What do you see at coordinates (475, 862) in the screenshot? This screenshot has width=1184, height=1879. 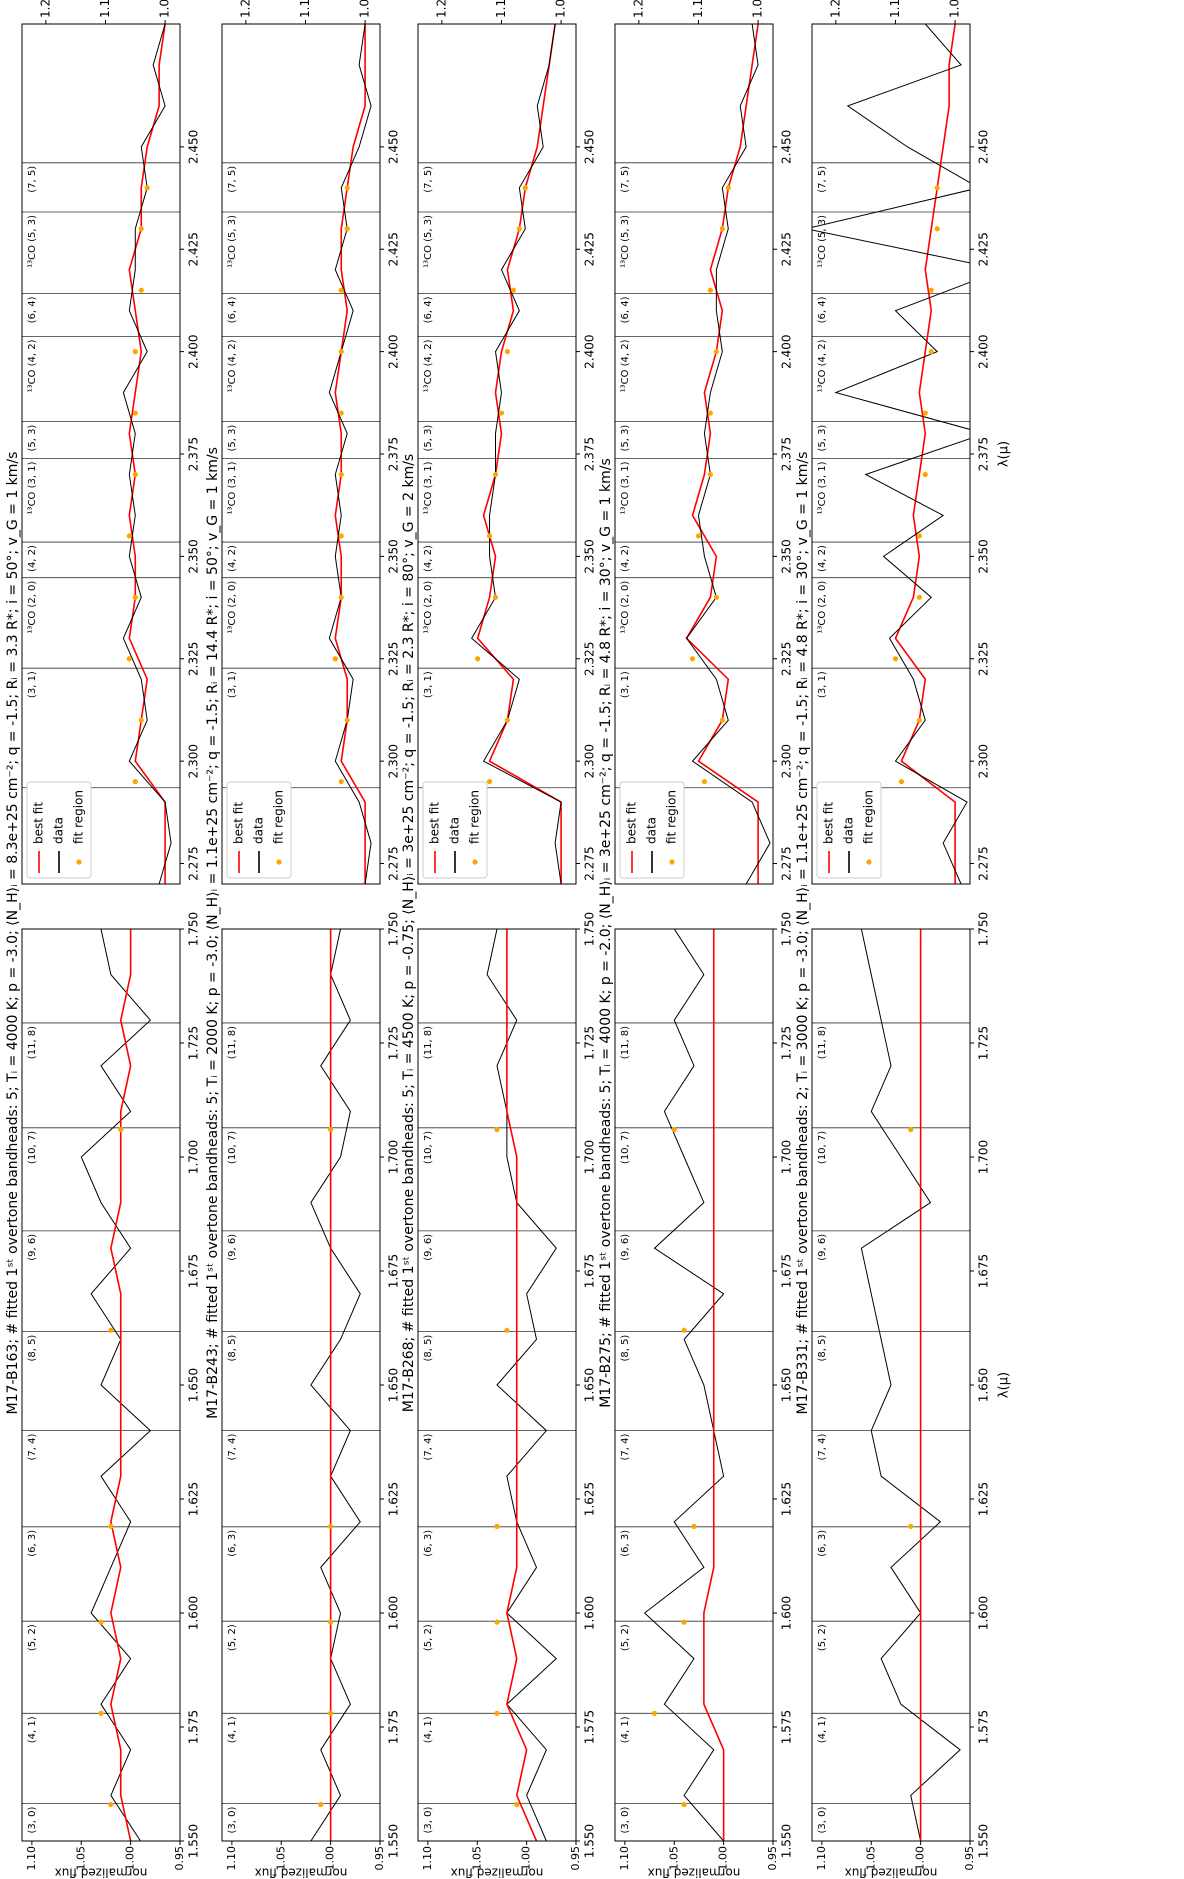 I see `legend-marker` at bounding box center [475, 862].